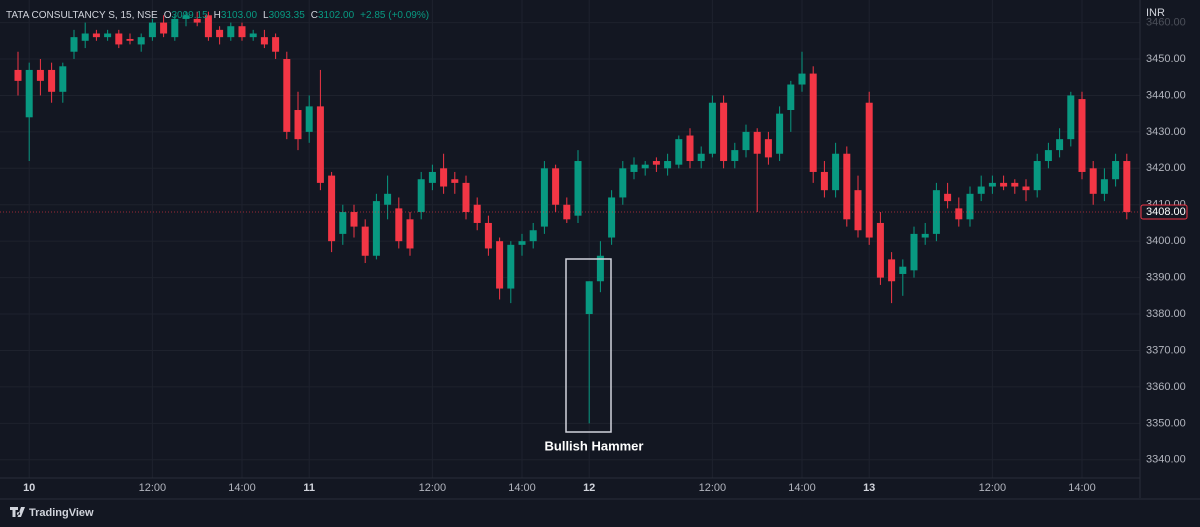  Describe the element at coordinates (17, 512) in the screenshot. I see `logo-icon` at that location.